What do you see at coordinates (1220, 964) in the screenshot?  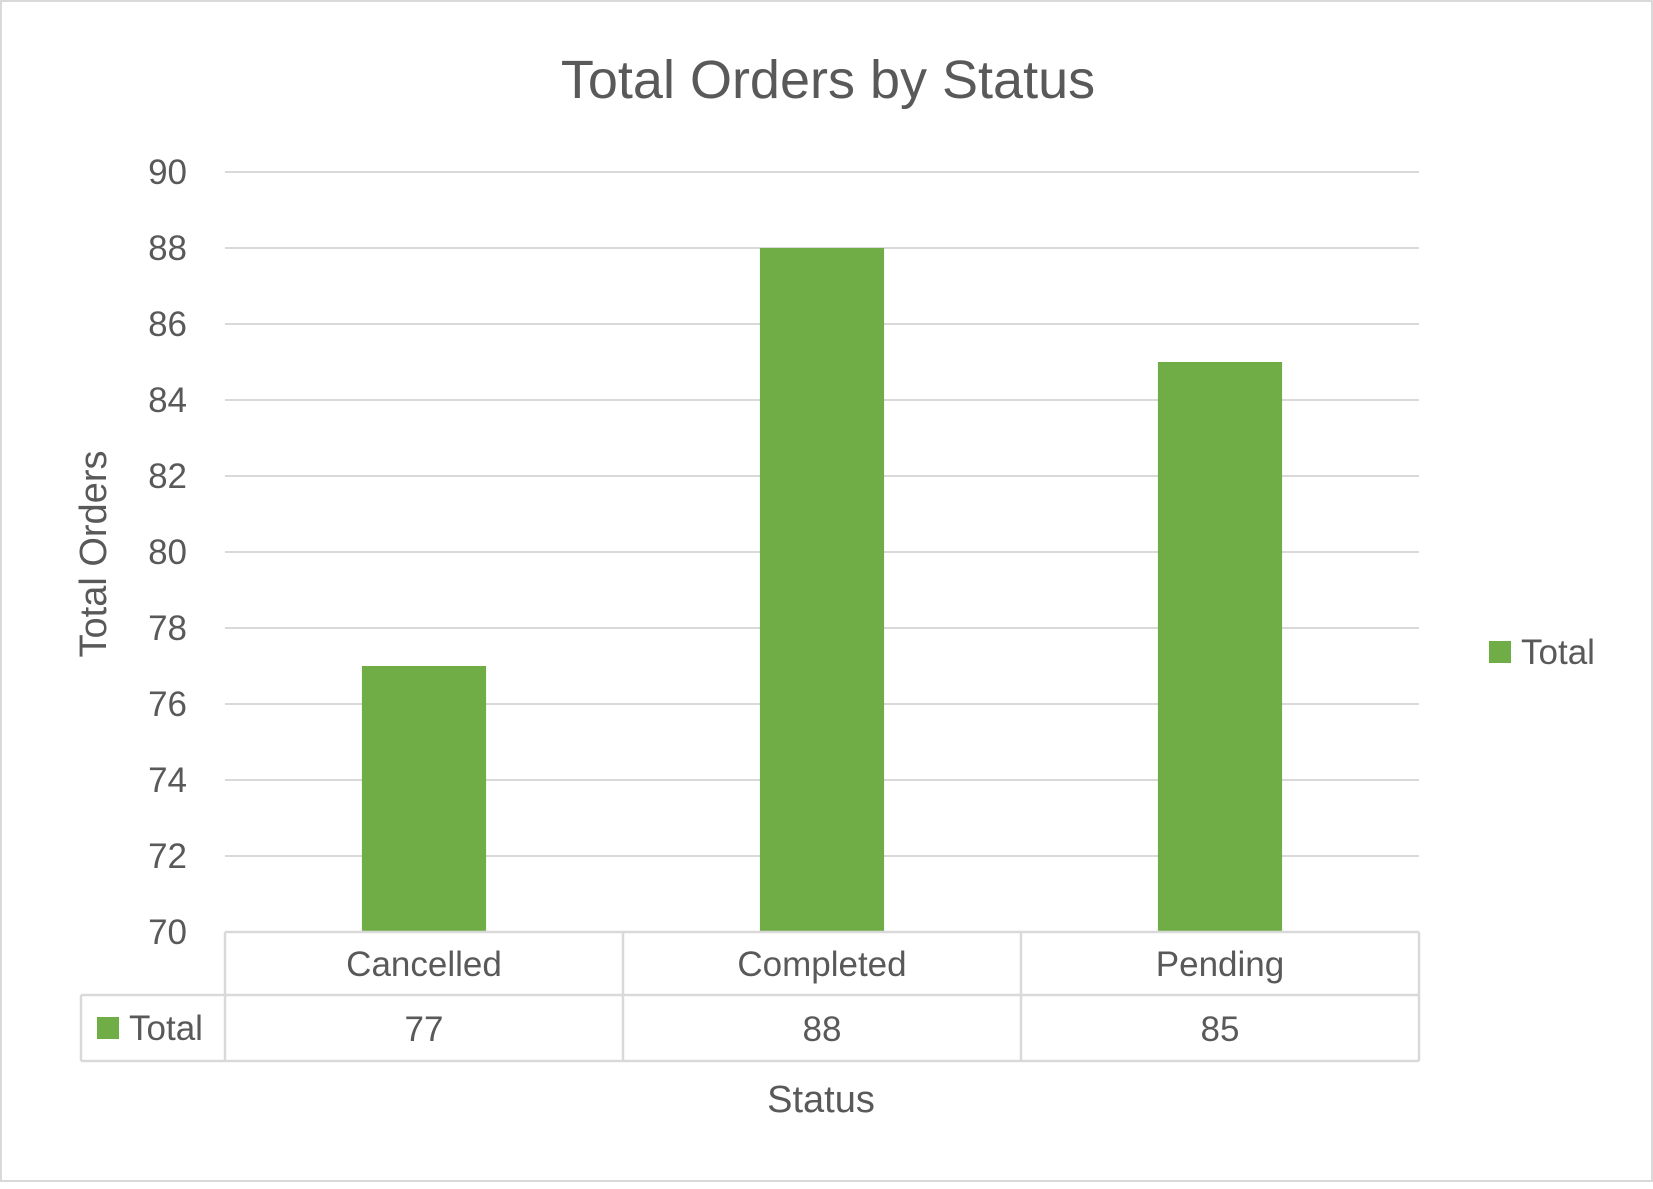 I see `x-tick-label: Pending` at bounding box center [1220, 964].